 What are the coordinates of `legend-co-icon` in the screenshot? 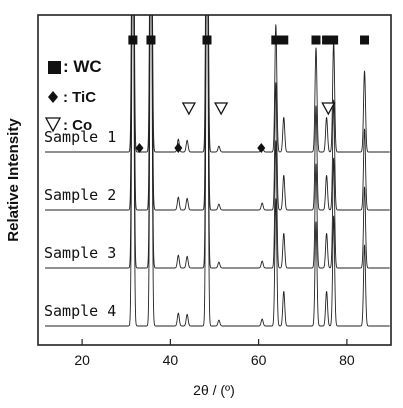 It's located at (53, 125).